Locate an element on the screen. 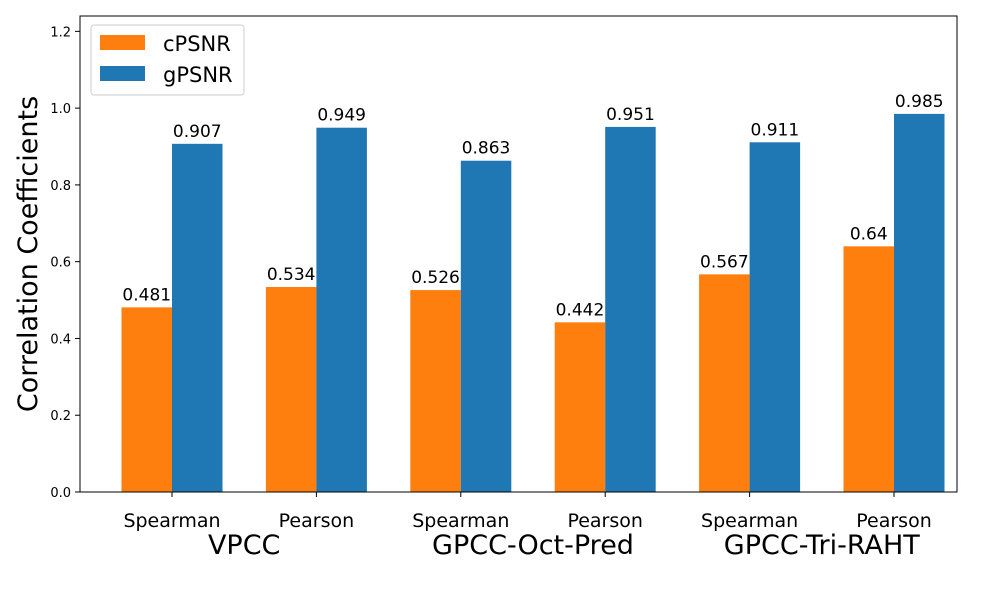 The width and height of the screenshot is (1000, 600). x-tick-label-5: Pearson is located at coordinates (894, 521).